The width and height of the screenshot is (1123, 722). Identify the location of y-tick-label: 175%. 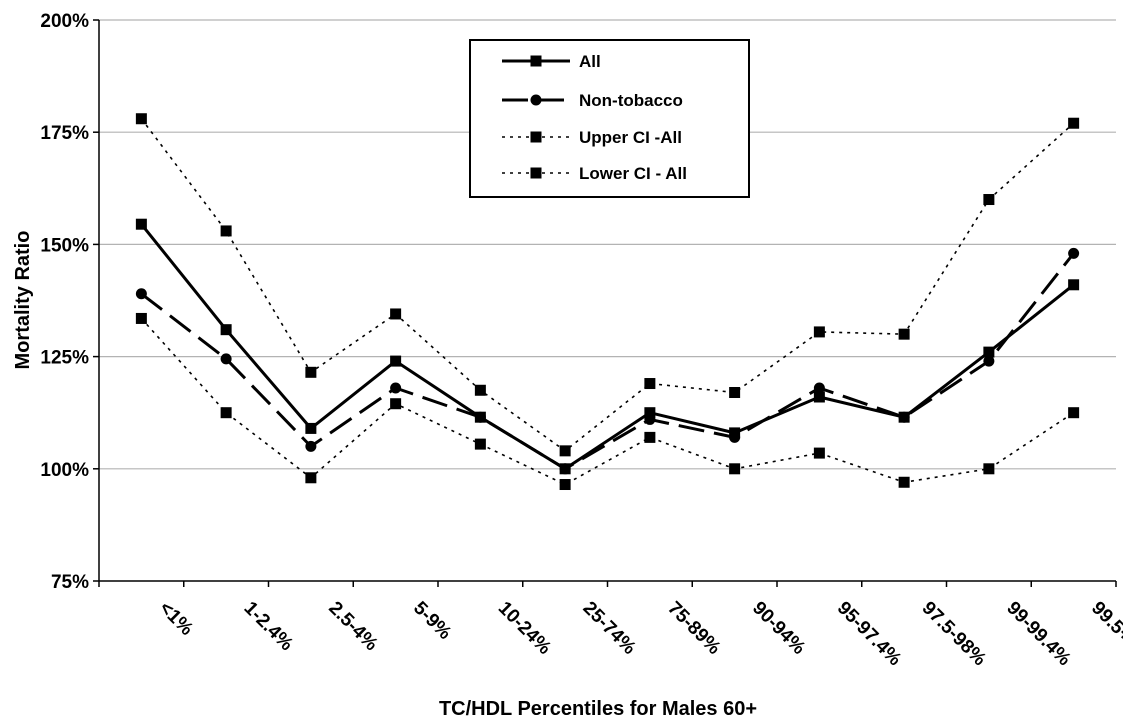
(64, 133).